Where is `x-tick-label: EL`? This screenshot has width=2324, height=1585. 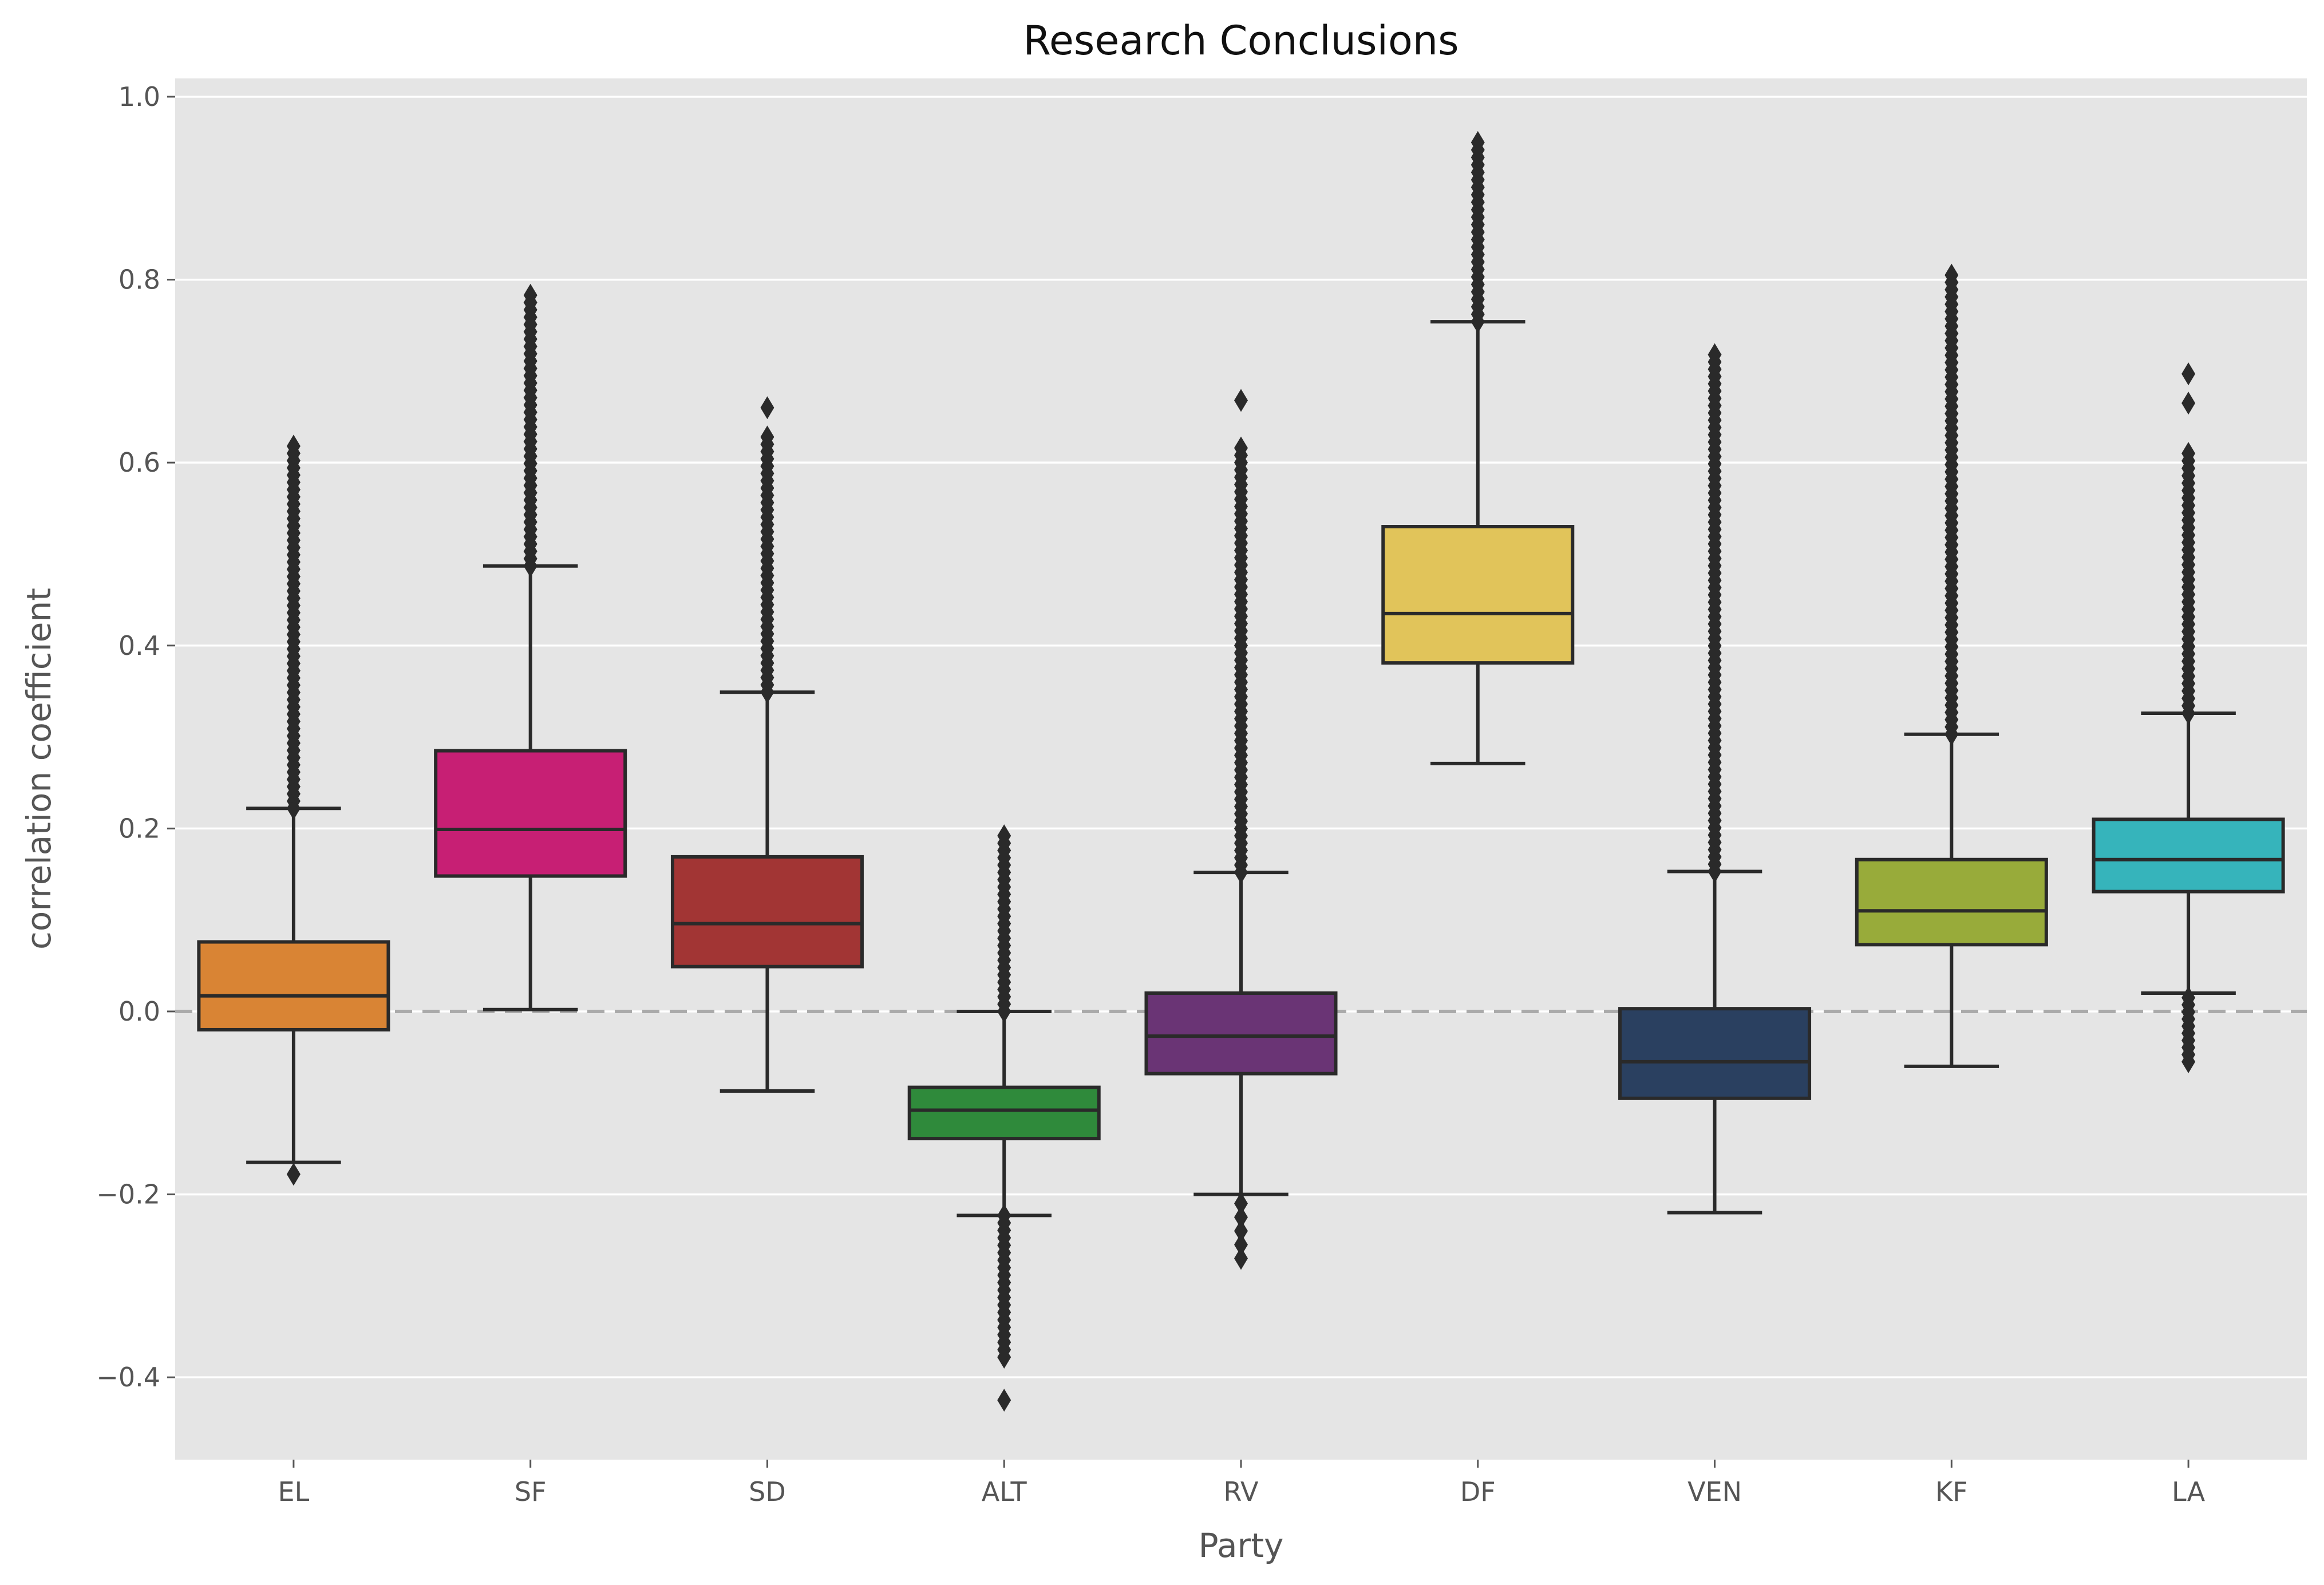 x-tick-label: EL is located at coordinates (294, 1492).